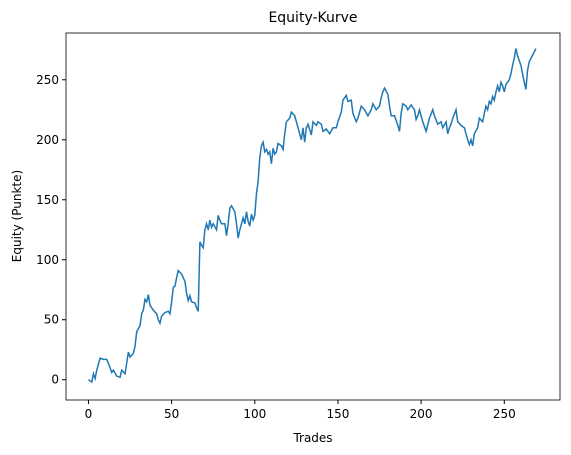 The height and width of the screenshot is (455, 571). Describe the element at coordinates (51, 320) in the screenshot. I see `y-tick-label: 50` at that location.